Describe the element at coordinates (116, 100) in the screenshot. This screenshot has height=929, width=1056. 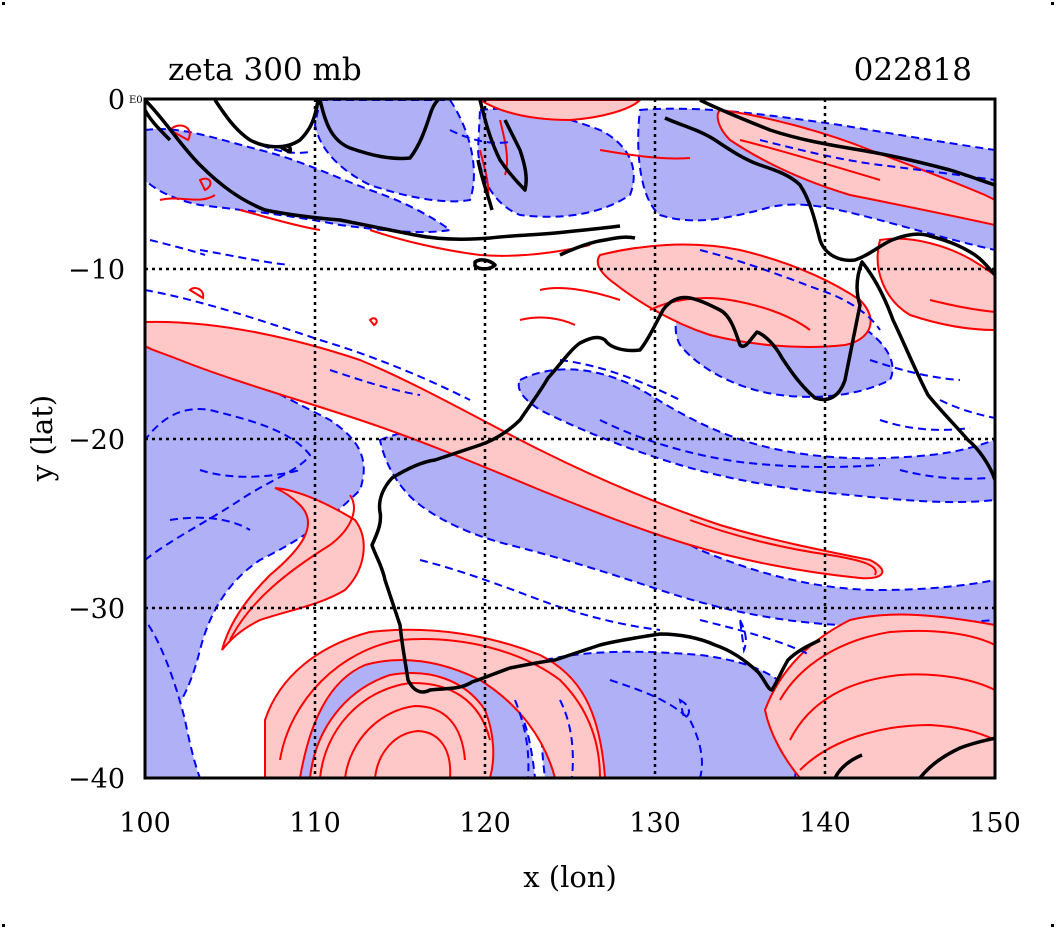
I see `y-tick-label: 0` at that location.